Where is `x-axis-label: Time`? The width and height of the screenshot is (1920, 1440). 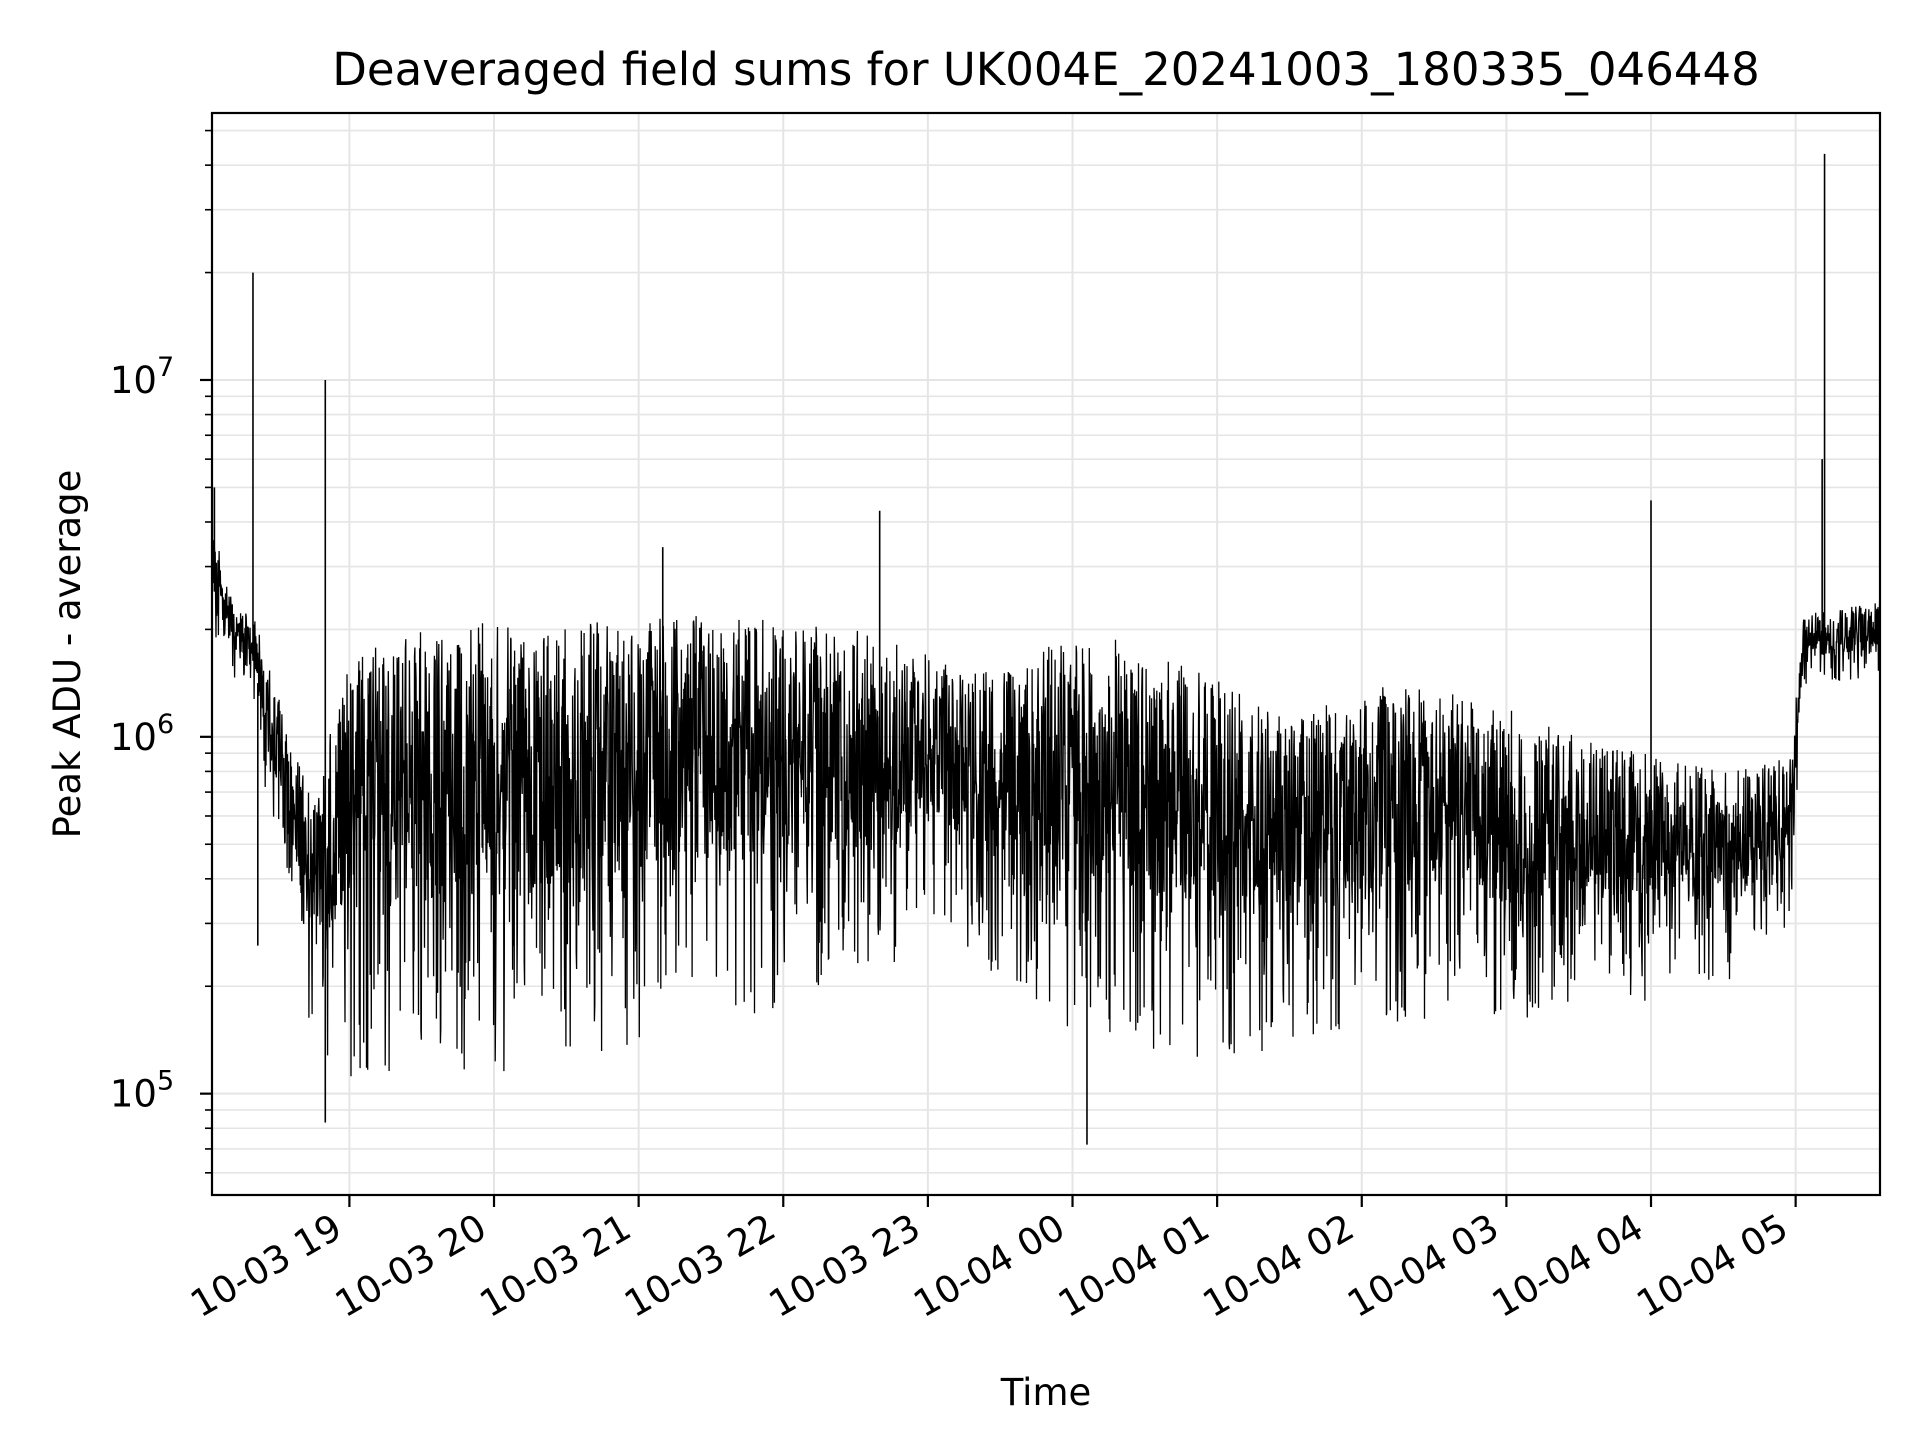 x-axis-label: Time is located at coordinates (1046, 1392).